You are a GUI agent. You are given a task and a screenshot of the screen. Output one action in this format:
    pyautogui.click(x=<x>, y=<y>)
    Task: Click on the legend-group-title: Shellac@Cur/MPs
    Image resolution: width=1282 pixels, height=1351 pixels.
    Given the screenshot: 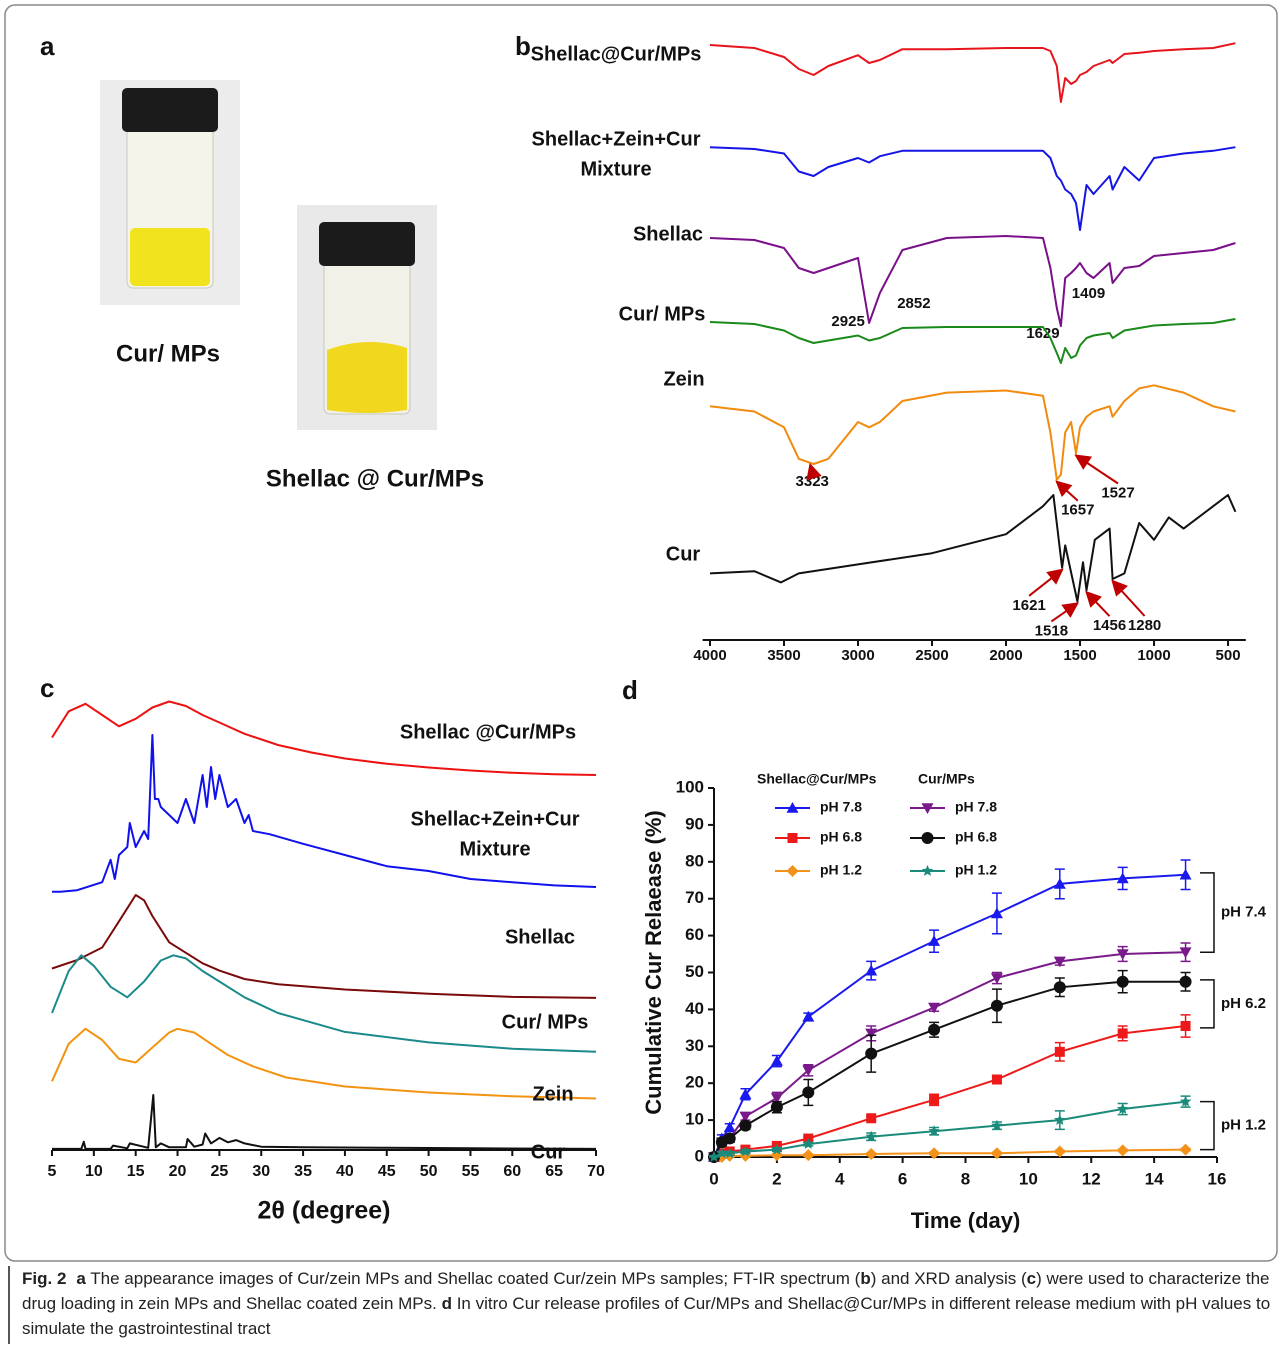 What is the action you would take?
    pyautogui.click(x=817, y=779)
    